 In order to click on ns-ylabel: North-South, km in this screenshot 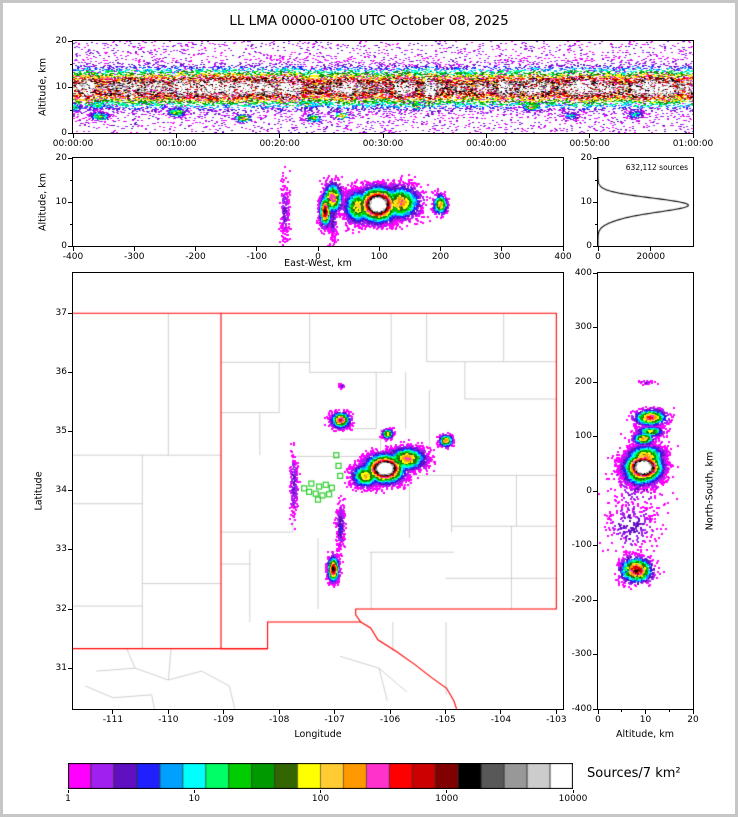, I will do `click(710, 491)`.